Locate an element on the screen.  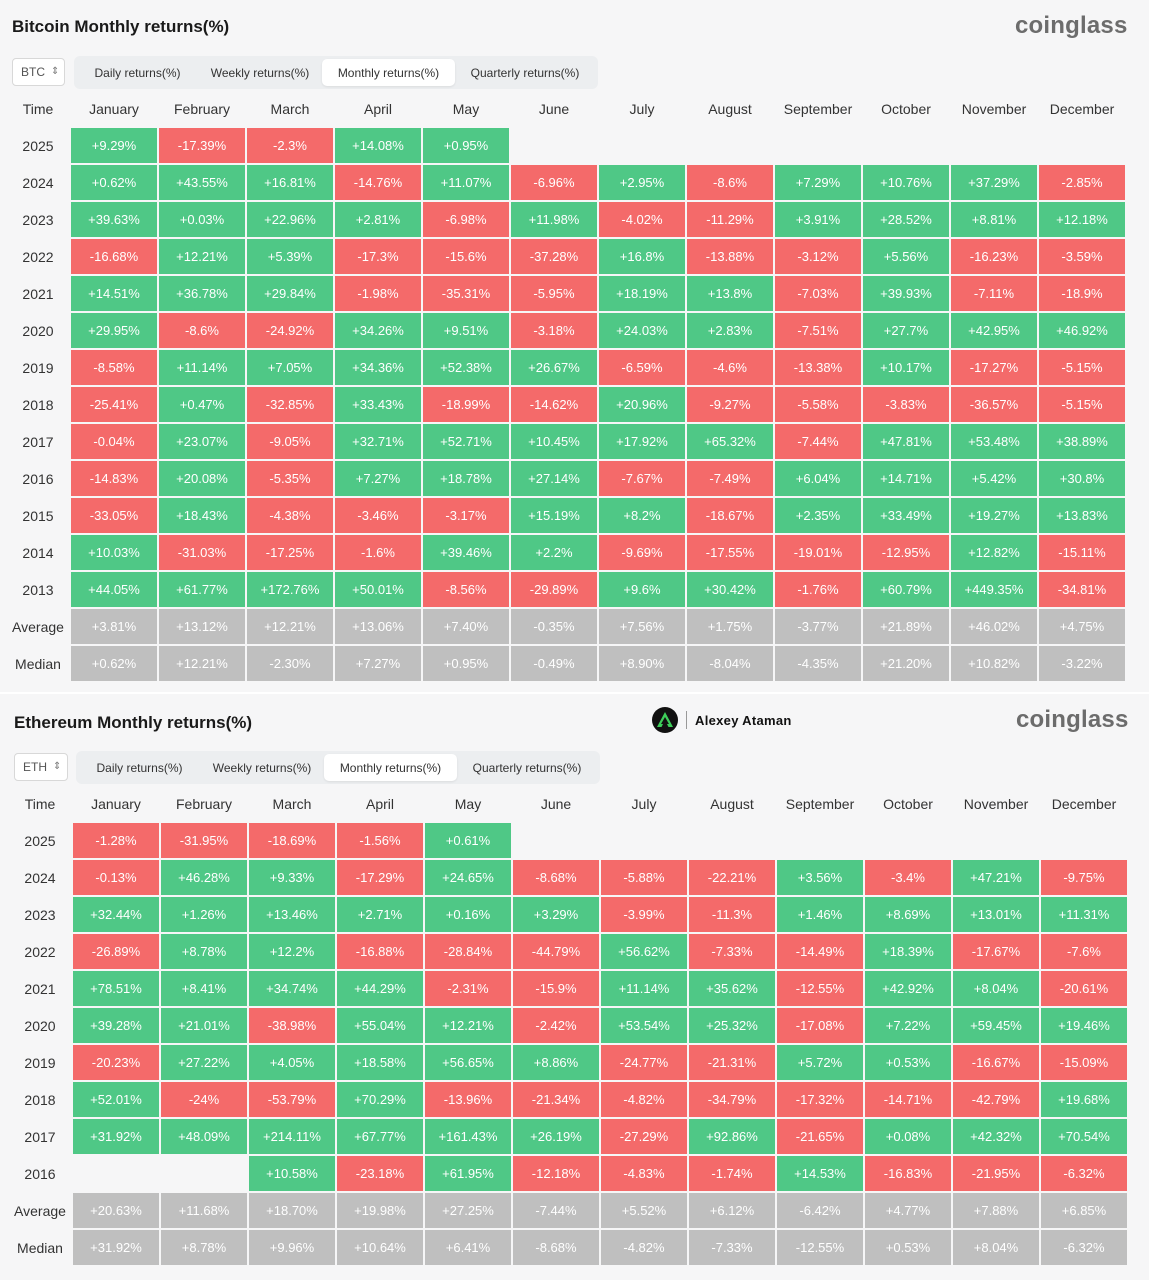
return-cell: -7.49% is located at coordinates (730, 478).